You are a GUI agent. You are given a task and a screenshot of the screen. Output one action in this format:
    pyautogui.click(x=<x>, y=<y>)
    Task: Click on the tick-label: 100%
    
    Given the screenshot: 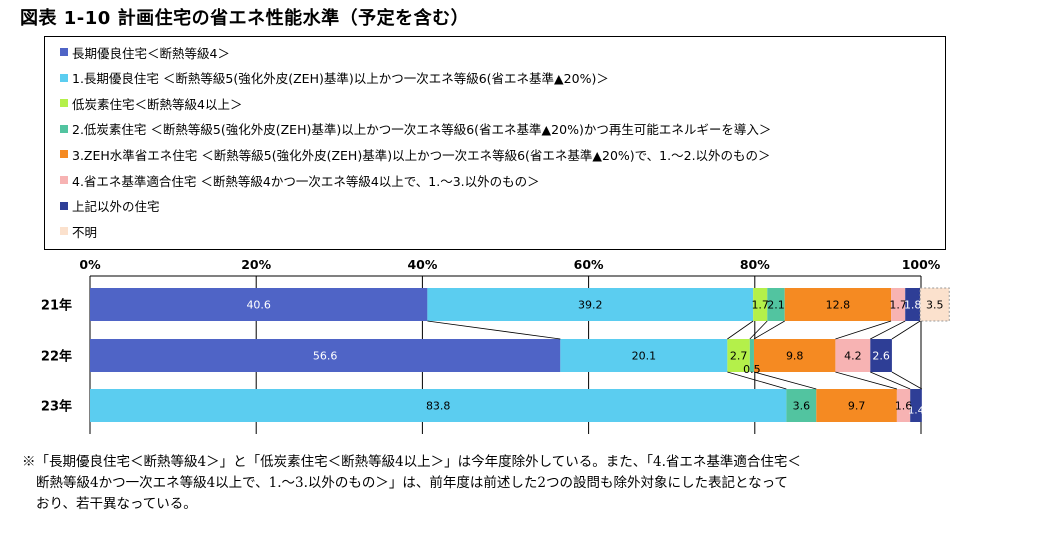 What is the action you would take?
    pyautogui.click(x=921, y=264)
    